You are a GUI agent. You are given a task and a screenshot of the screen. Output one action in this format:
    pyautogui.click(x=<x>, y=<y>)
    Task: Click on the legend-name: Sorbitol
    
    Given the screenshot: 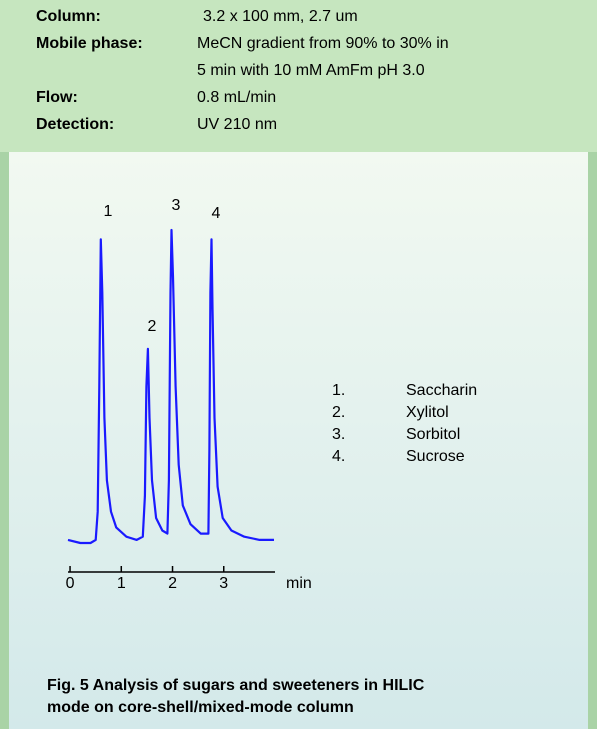 What is the action you would take?
    pyautogui.click(x=433, y=434)
    